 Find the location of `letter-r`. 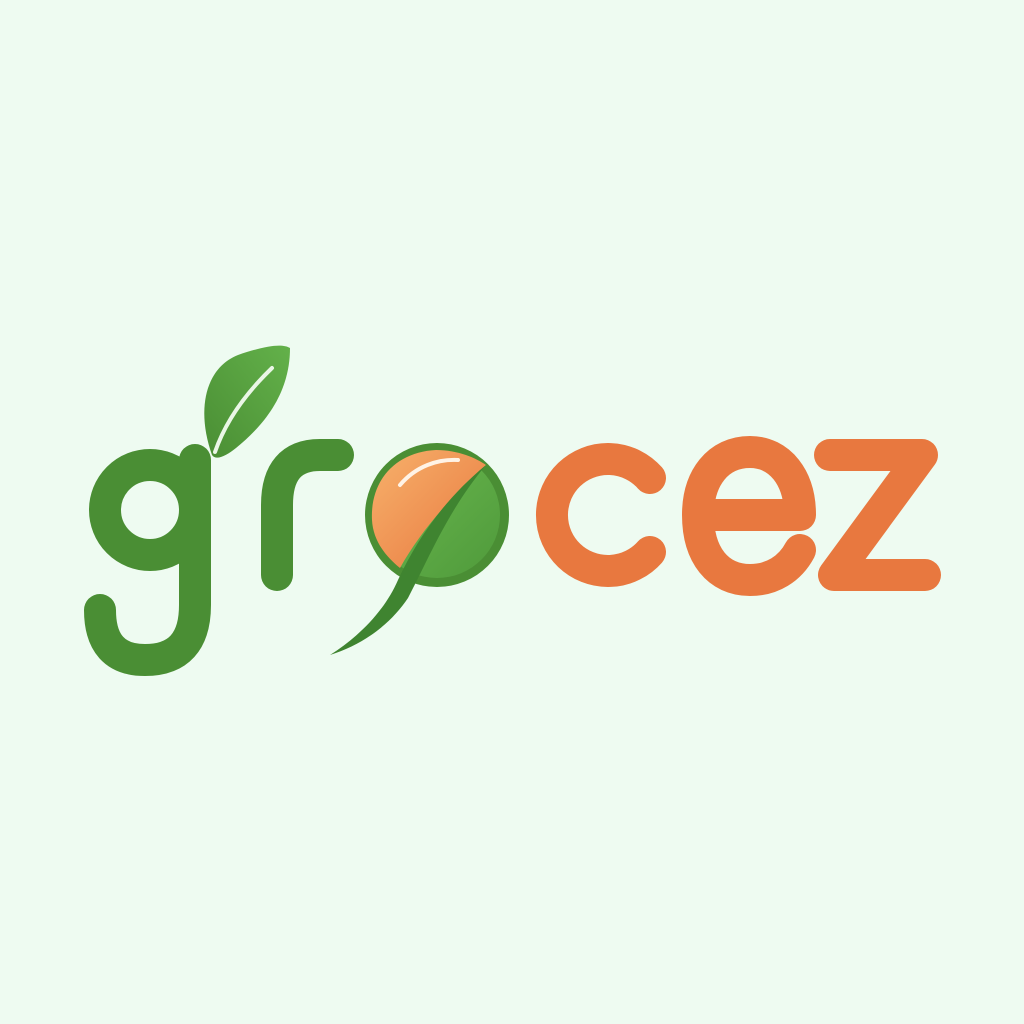

letter-r is located at coordinates (307, 515).